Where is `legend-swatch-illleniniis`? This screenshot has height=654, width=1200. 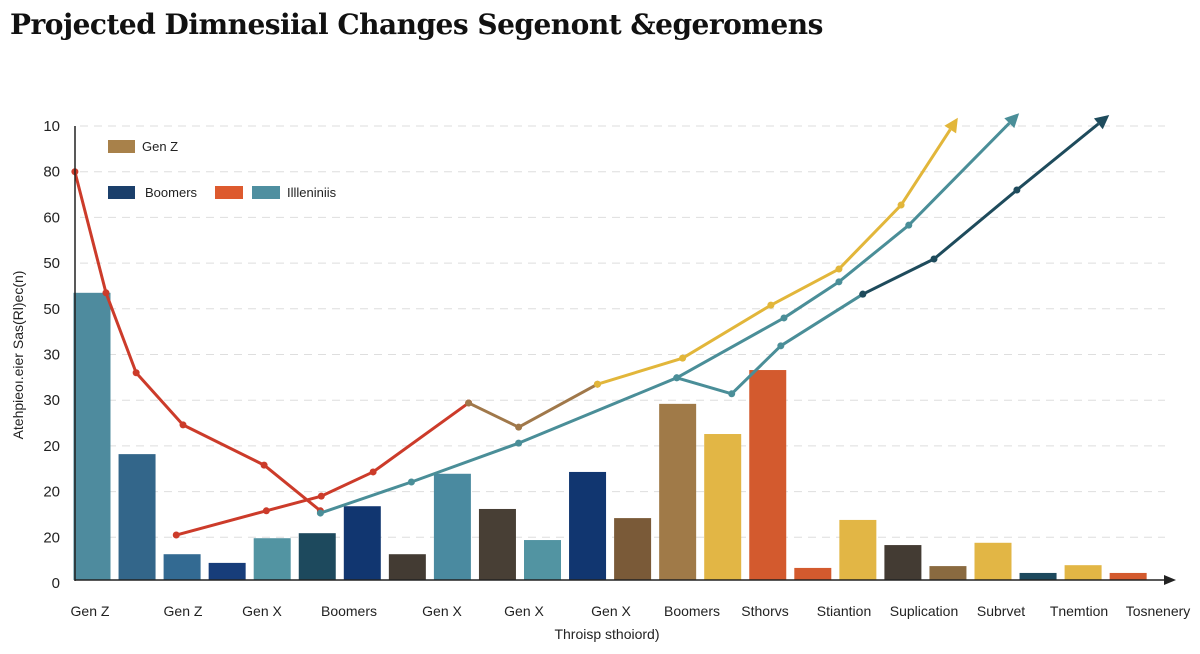
legend-swatch-illleniniis is located at coordinates (266, 192).